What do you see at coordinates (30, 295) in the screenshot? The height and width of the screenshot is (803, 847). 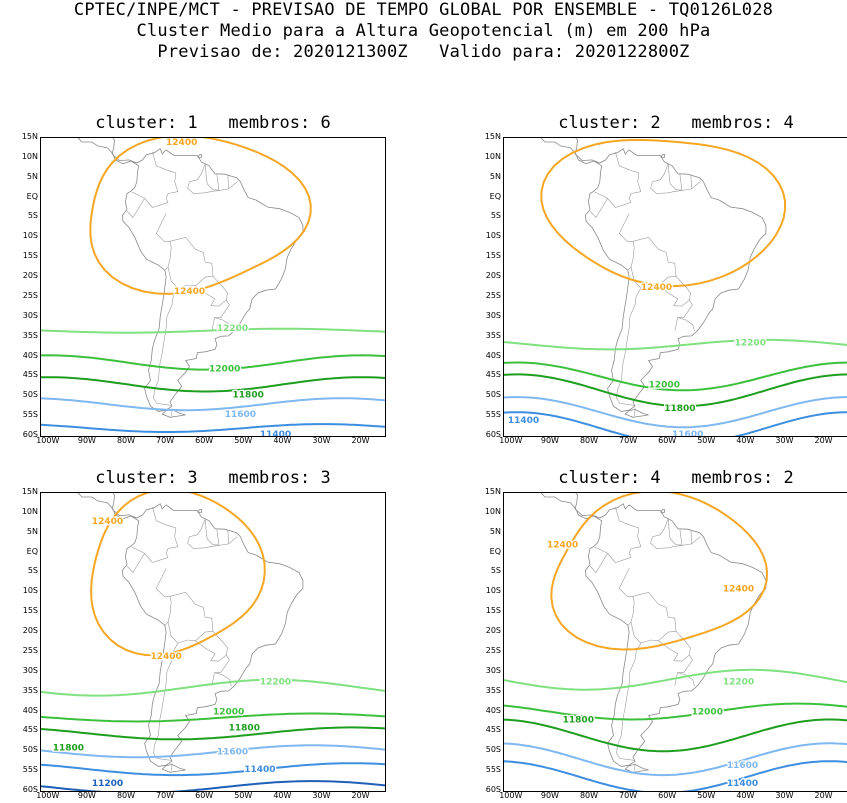 I see `lat-label: 25S` at bounding box center [30, 295].